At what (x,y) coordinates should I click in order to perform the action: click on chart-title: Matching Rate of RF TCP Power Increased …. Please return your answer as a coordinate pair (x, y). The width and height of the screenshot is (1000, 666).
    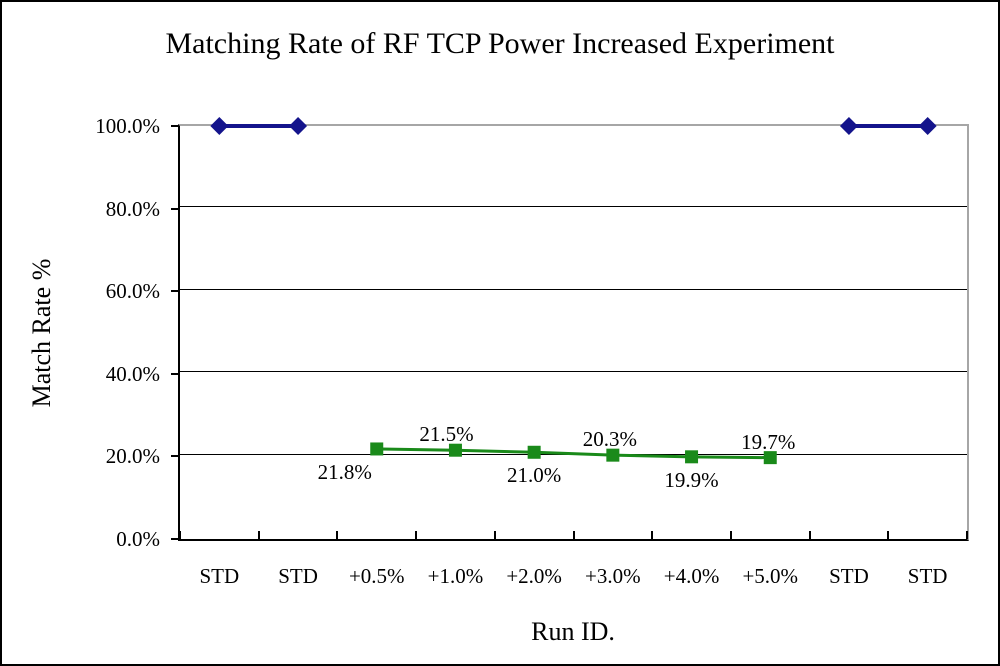
    Looking at the image, I should click on (500, 43).